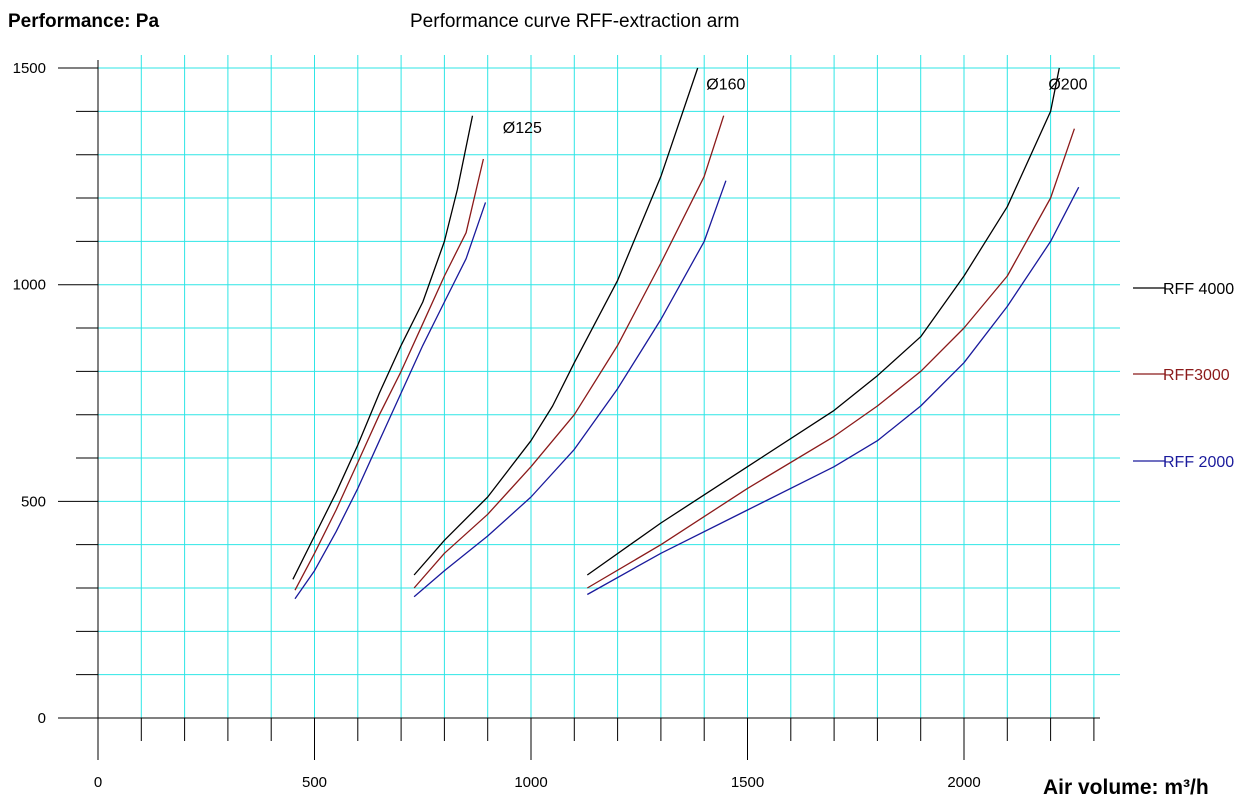  I want to click on legend-label: RFF3000, so click(1196, 375).